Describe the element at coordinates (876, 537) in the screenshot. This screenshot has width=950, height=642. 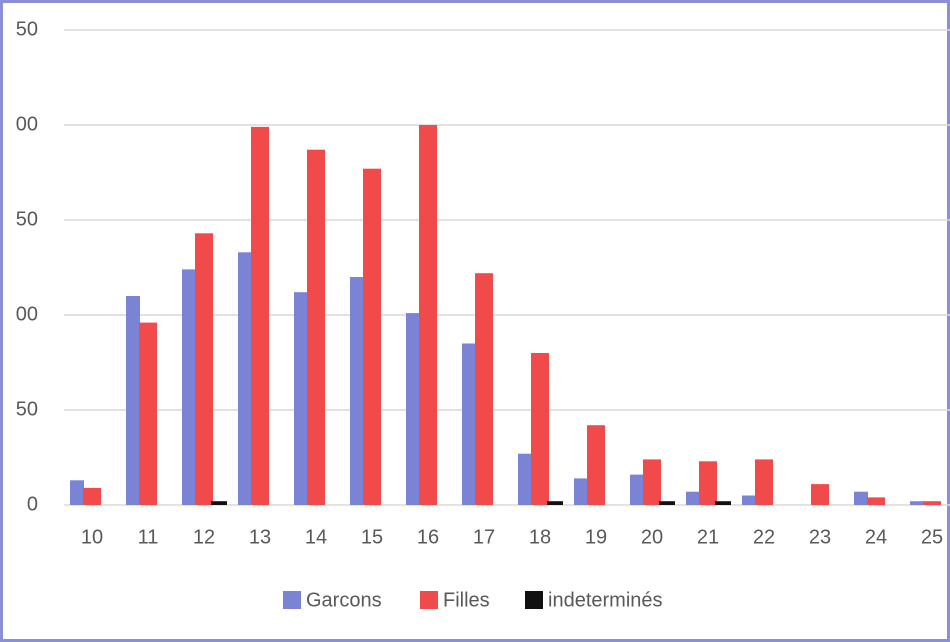
I see `x-tick-label: 24` at that location.